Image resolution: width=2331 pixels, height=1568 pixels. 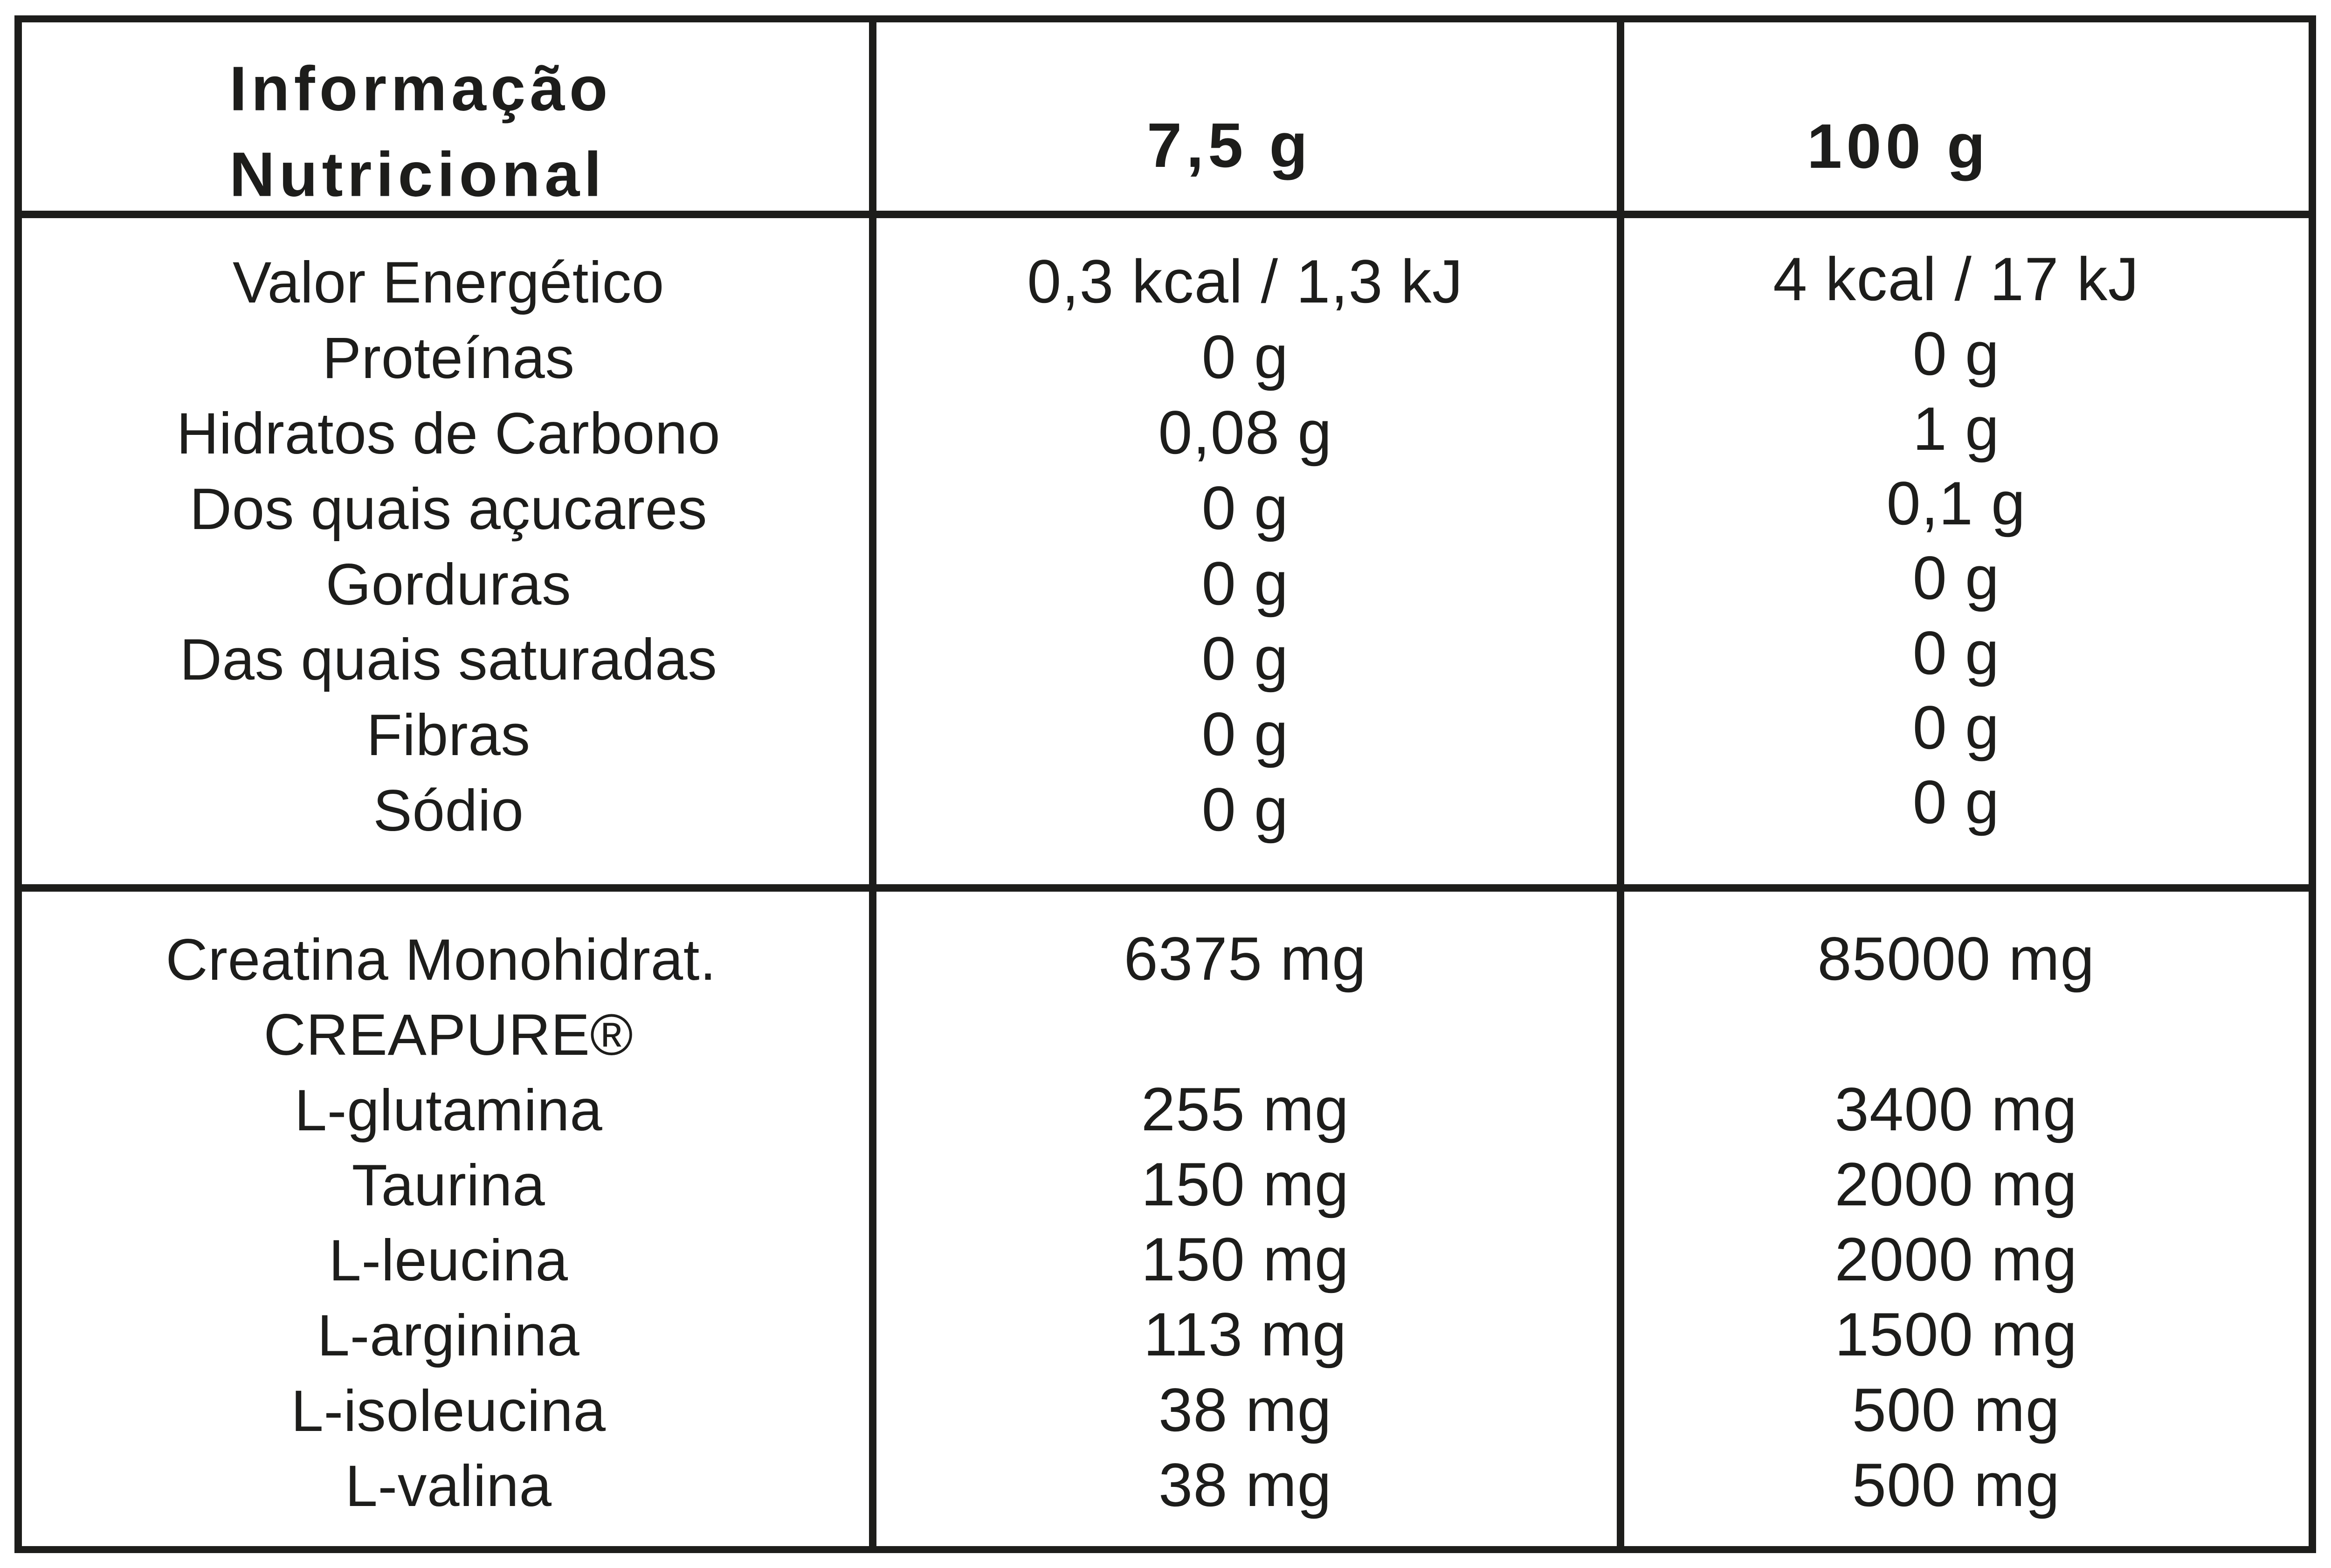 What do you see at coordinates (1956, 1334) in the screenshot?
I see `svg-text: 1500 mg` at bounding box center [1956, 1334].